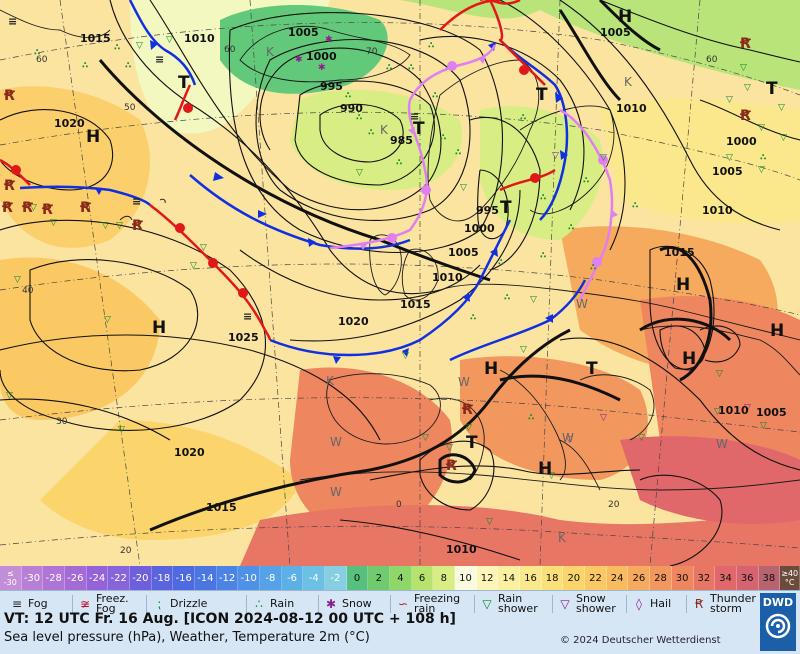 Image resolution: width=800 pixels, height=654 pixels. I want to click on svg-text: 70, so click(372, 52).